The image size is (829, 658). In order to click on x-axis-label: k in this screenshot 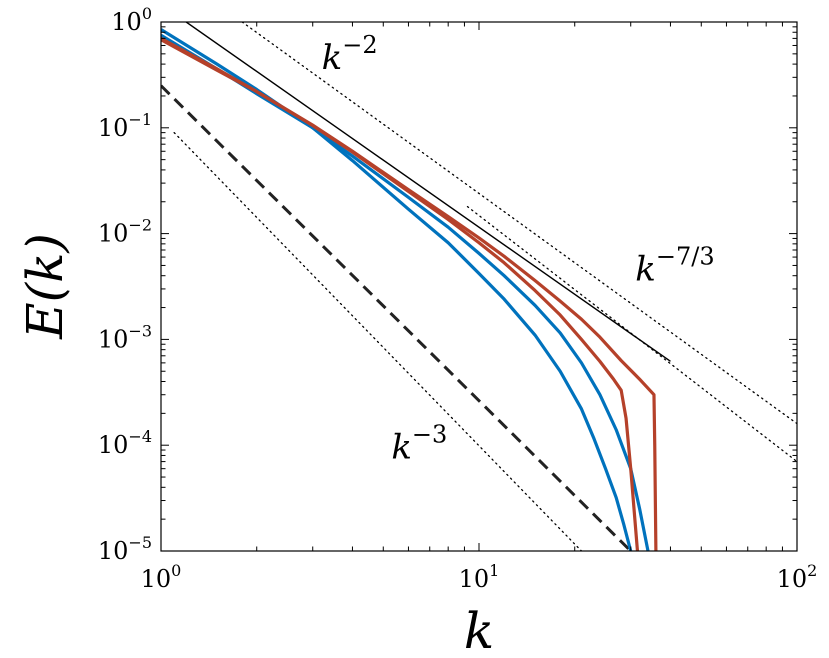, I will do `click(479, 630)`.